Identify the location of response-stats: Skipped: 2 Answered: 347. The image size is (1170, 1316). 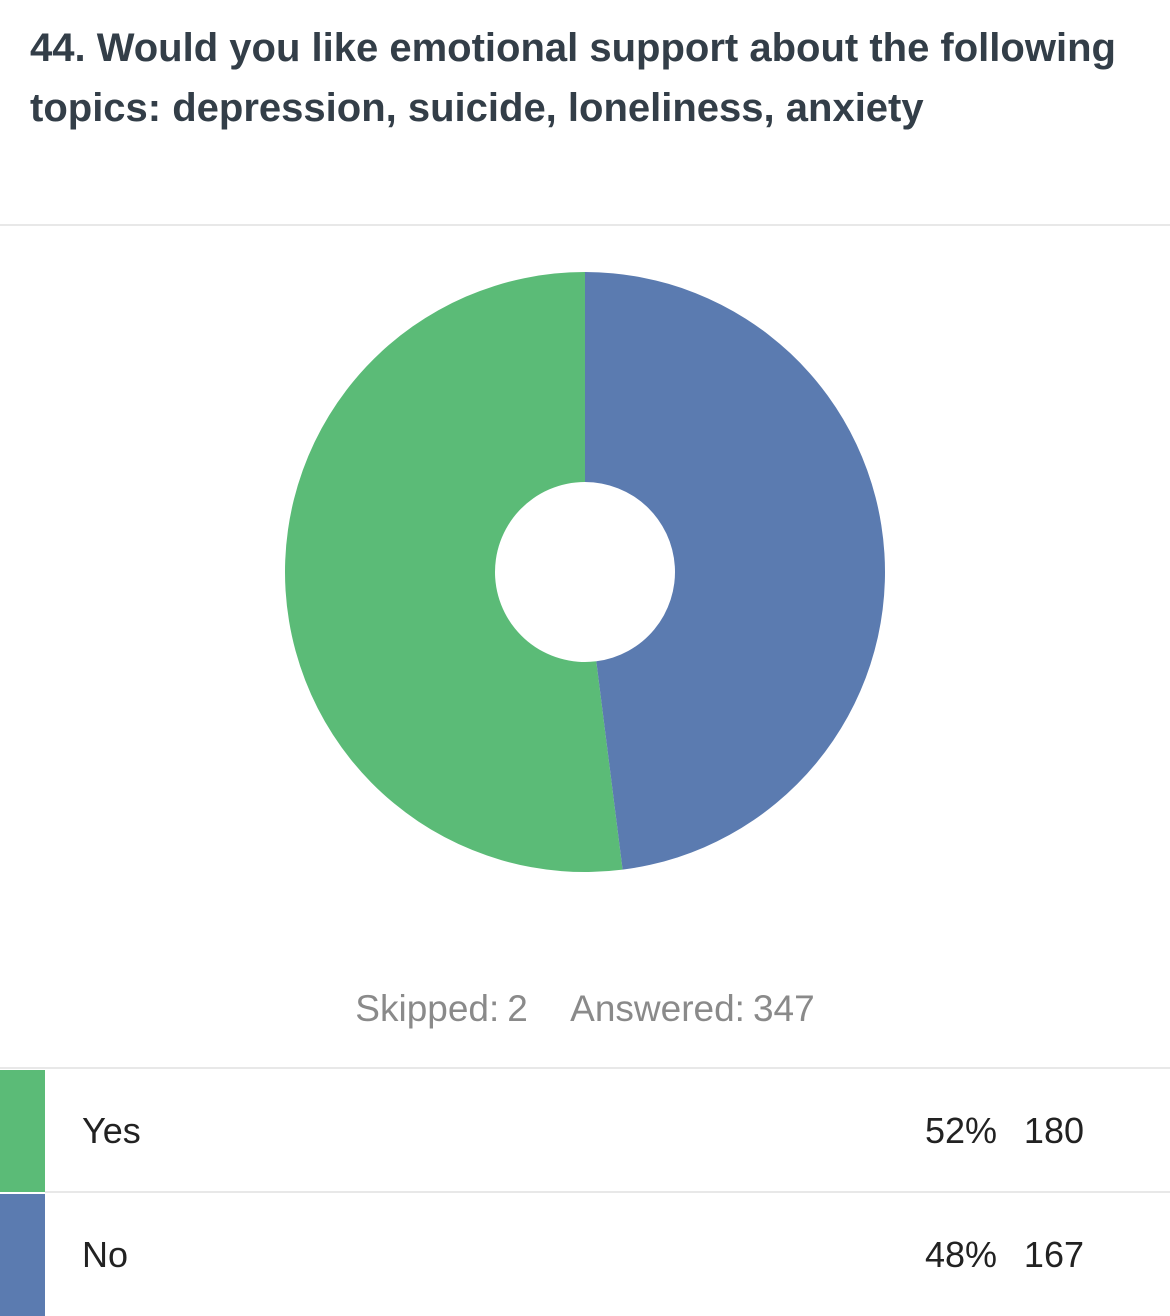
(585, 1009).